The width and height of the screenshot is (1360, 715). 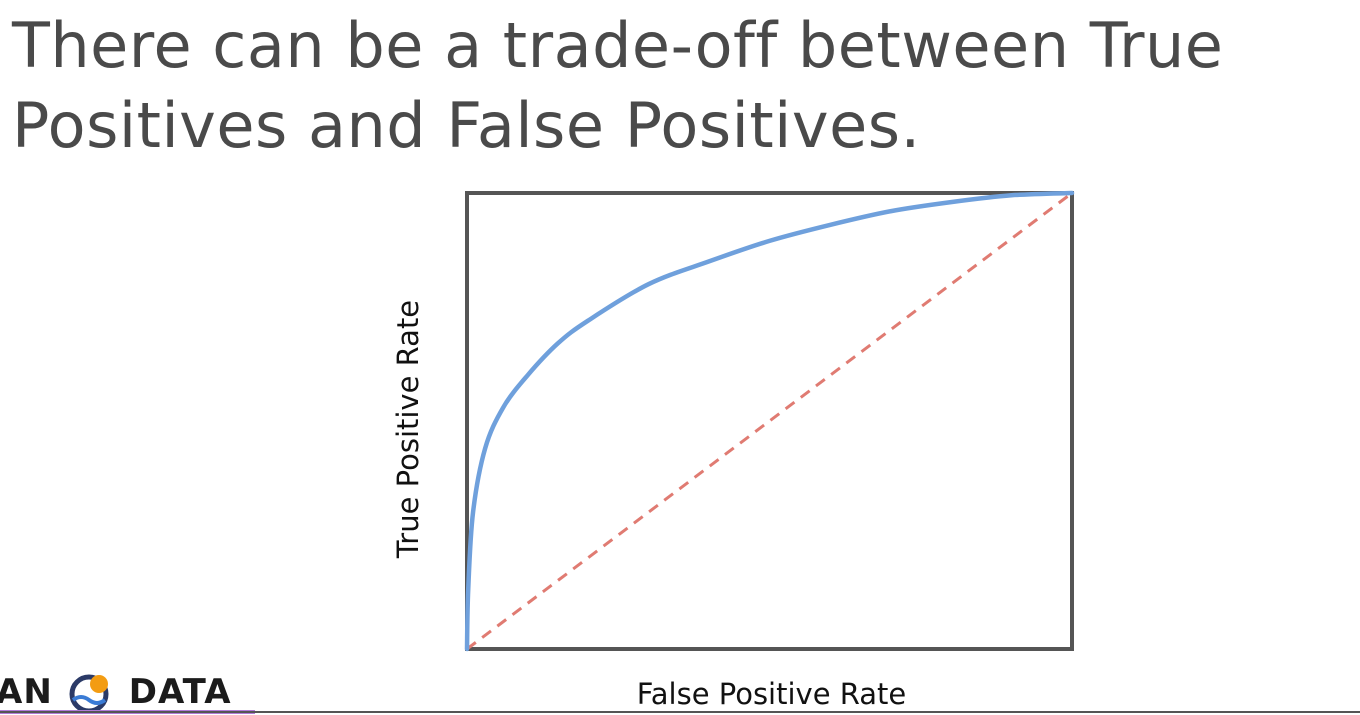 I want to click on logo-text-right: DATA, so click(x=180, y=692).